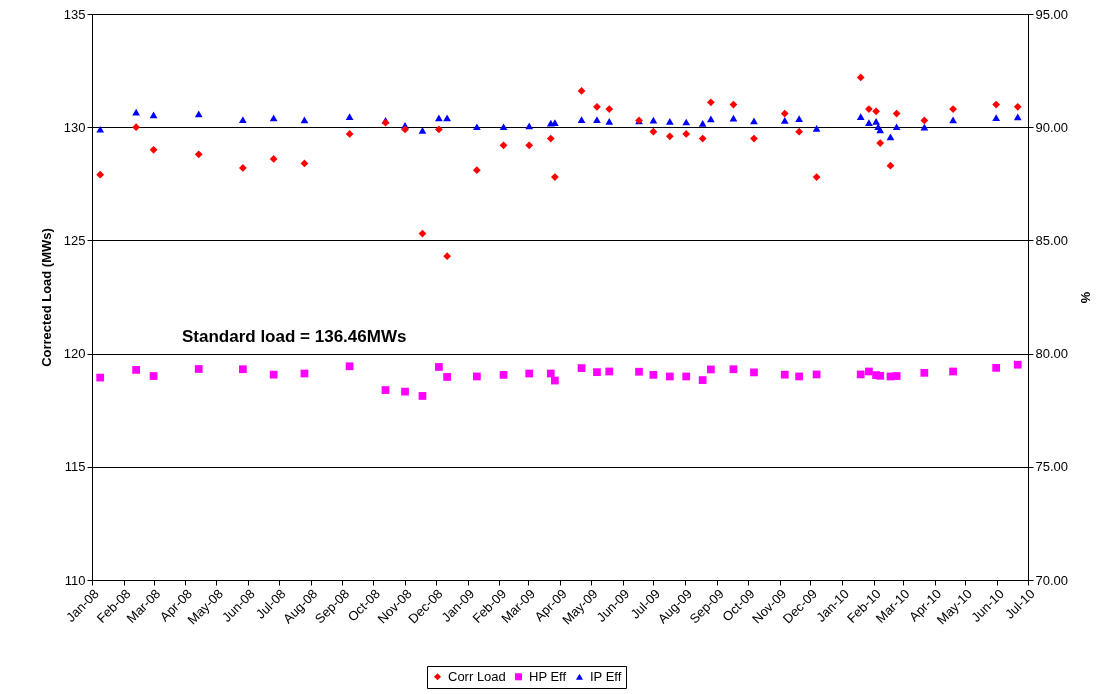  Describe the element at coordinates (1052, 240) in the screenshot. I see `y2-tick-label: 85.00` at that location.